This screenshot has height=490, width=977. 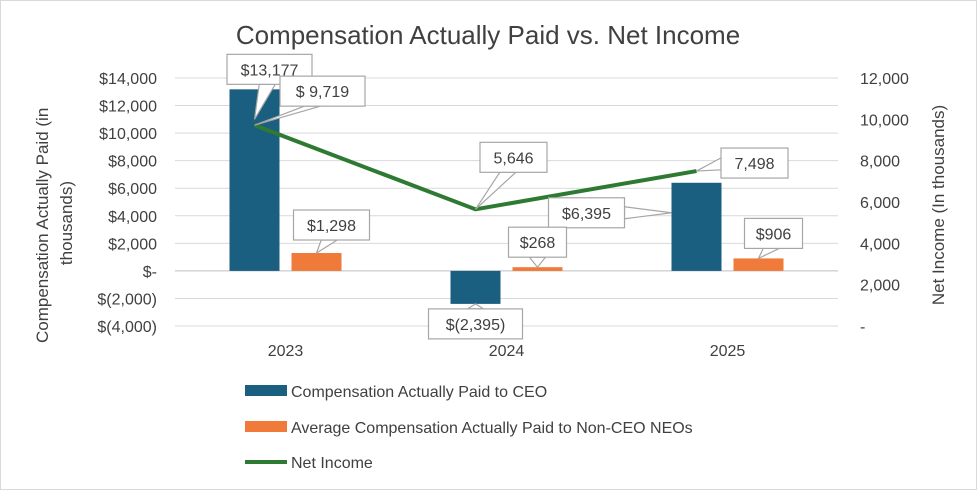 I want to click on data-label-text: 7,498, so click(x=754, y=164).